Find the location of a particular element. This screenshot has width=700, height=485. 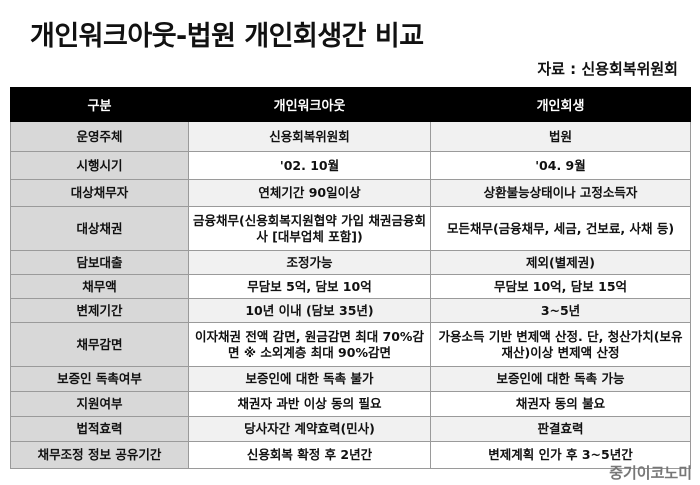

workout-cell: 무담보 5억, 담보 10억 is located at coordinates (309, 286).